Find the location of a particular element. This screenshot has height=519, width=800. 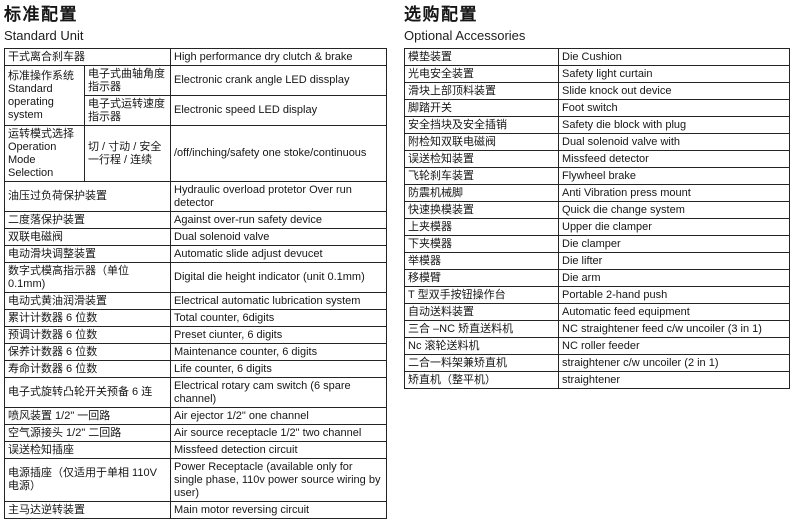

spec-name-cell: 附检知双联电磁阀 is located at coordinates (481, 142).